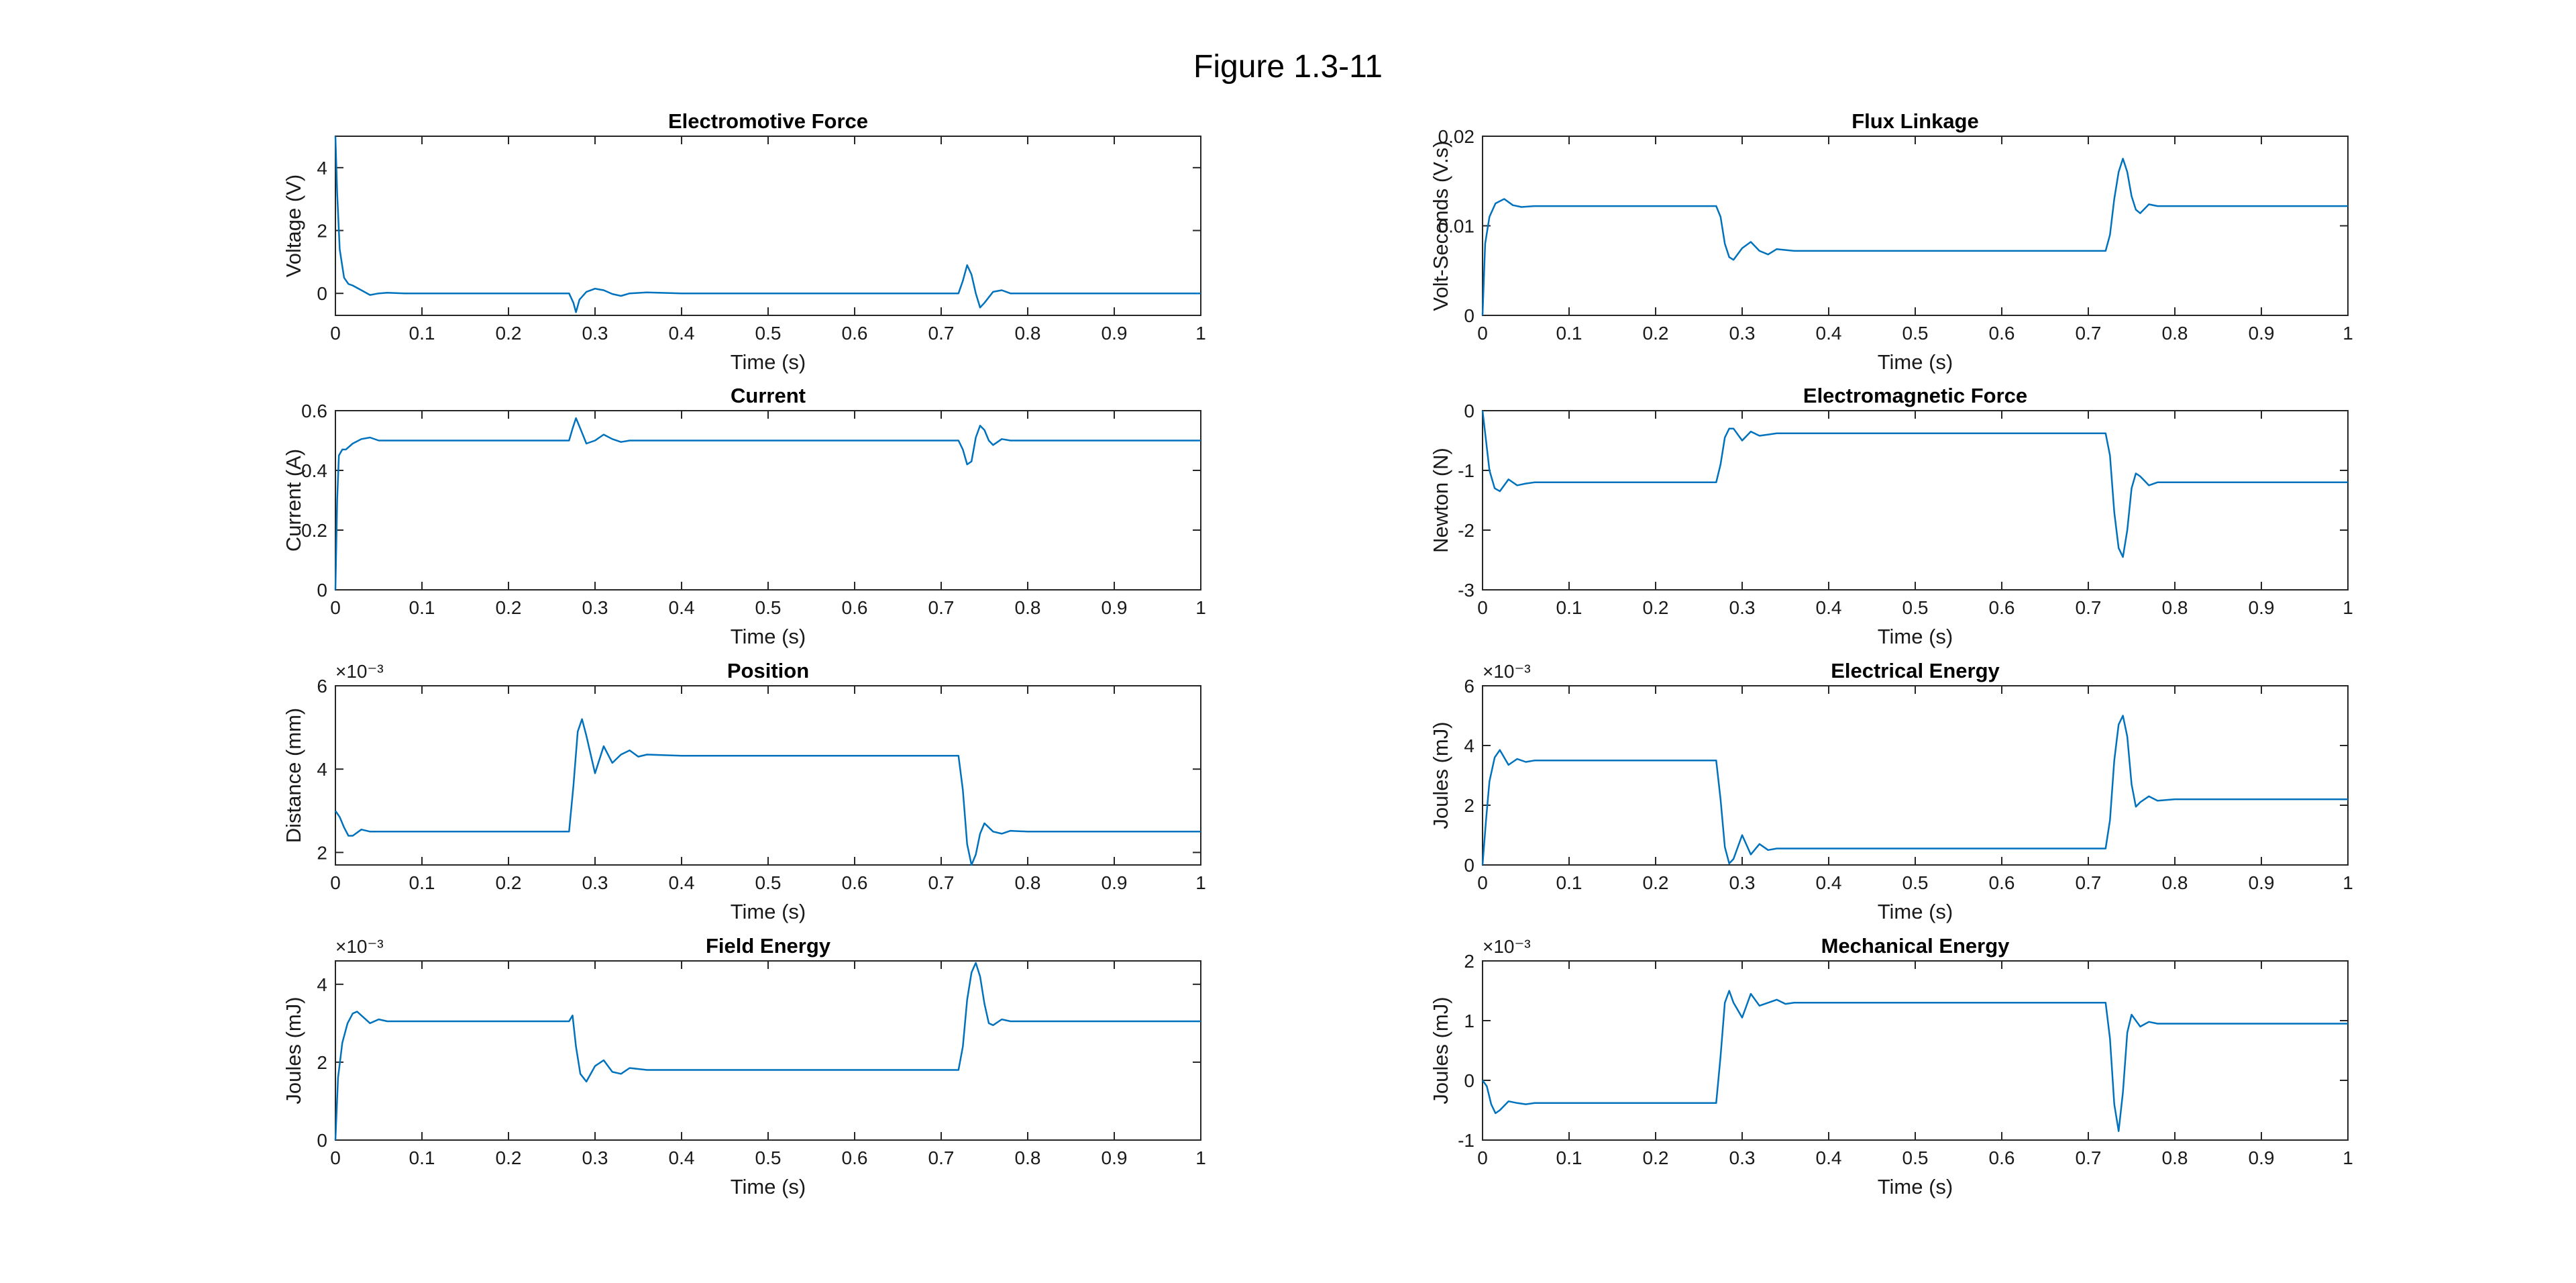 The height and width of the screenshot is (1283, 2576). Describe the element at coordinates (2262, 1157) in the screenshot. I see `mechanical-energy-xtick-label: 0.9` at that location.